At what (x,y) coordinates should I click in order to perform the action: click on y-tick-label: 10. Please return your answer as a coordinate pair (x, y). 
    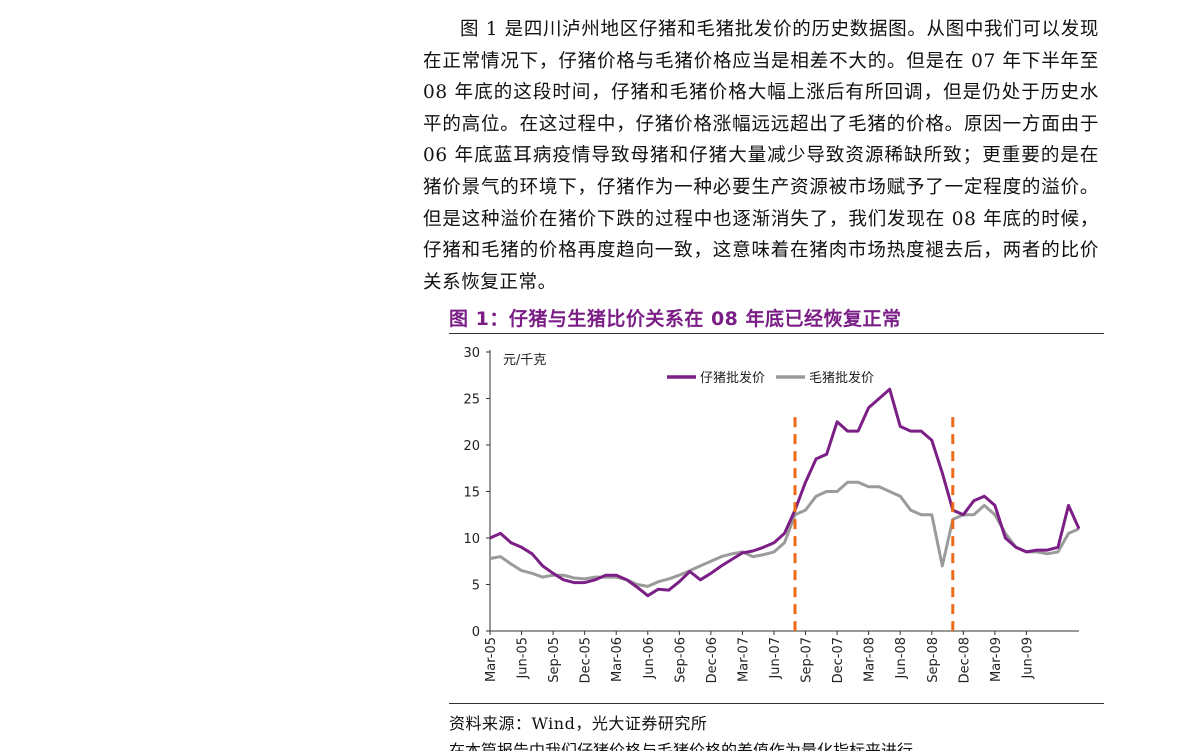
    Looking at the image, I should click on (471, 539).